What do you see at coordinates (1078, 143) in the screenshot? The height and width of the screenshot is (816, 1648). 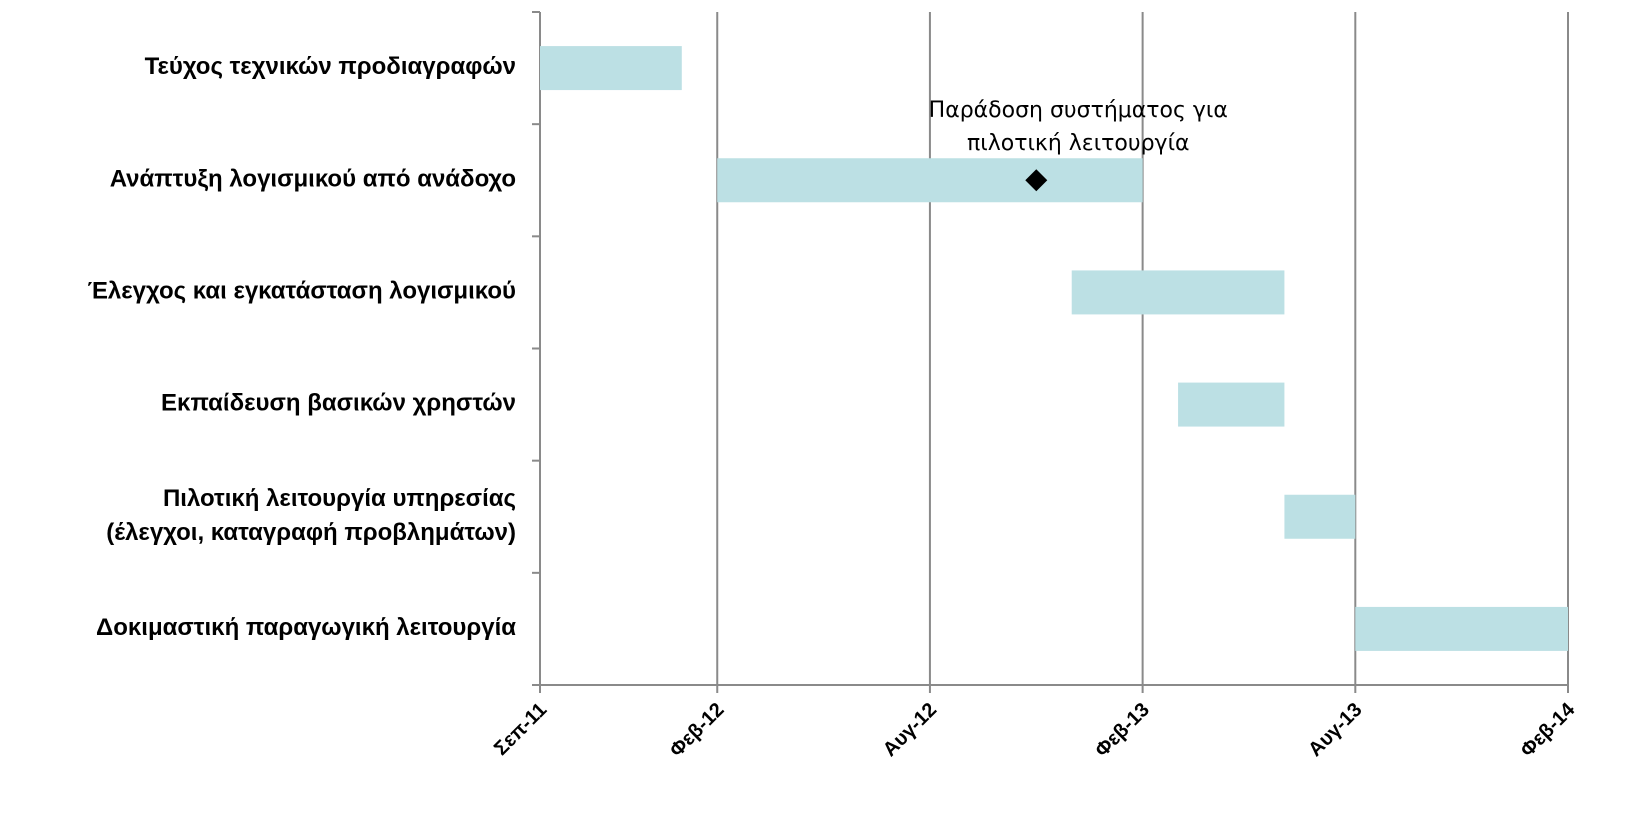 I see `annotation-line: πιλοτική λειτουργία` at bounding box center [1078, 143].